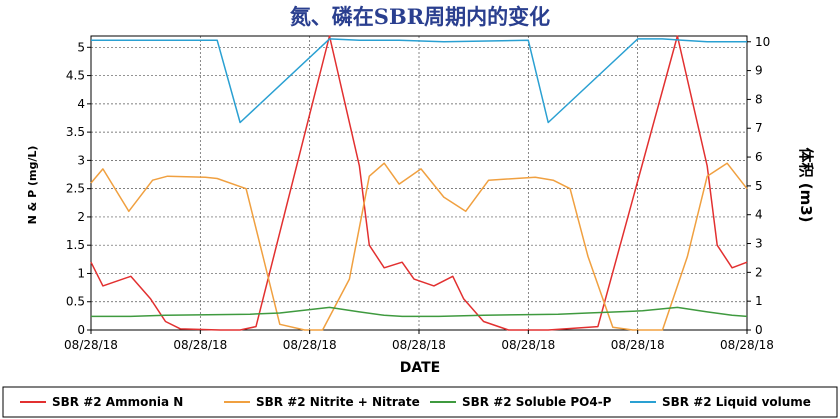 The image size is (840, 419). I want to click on y-axis-left-label: N & P (mg/L), so click(32, 185).